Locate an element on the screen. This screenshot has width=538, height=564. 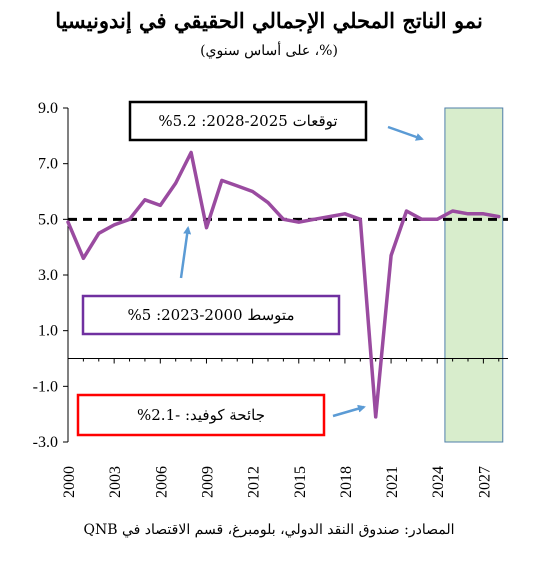
forecast-annotation-box is located at coordinates (248, 121).